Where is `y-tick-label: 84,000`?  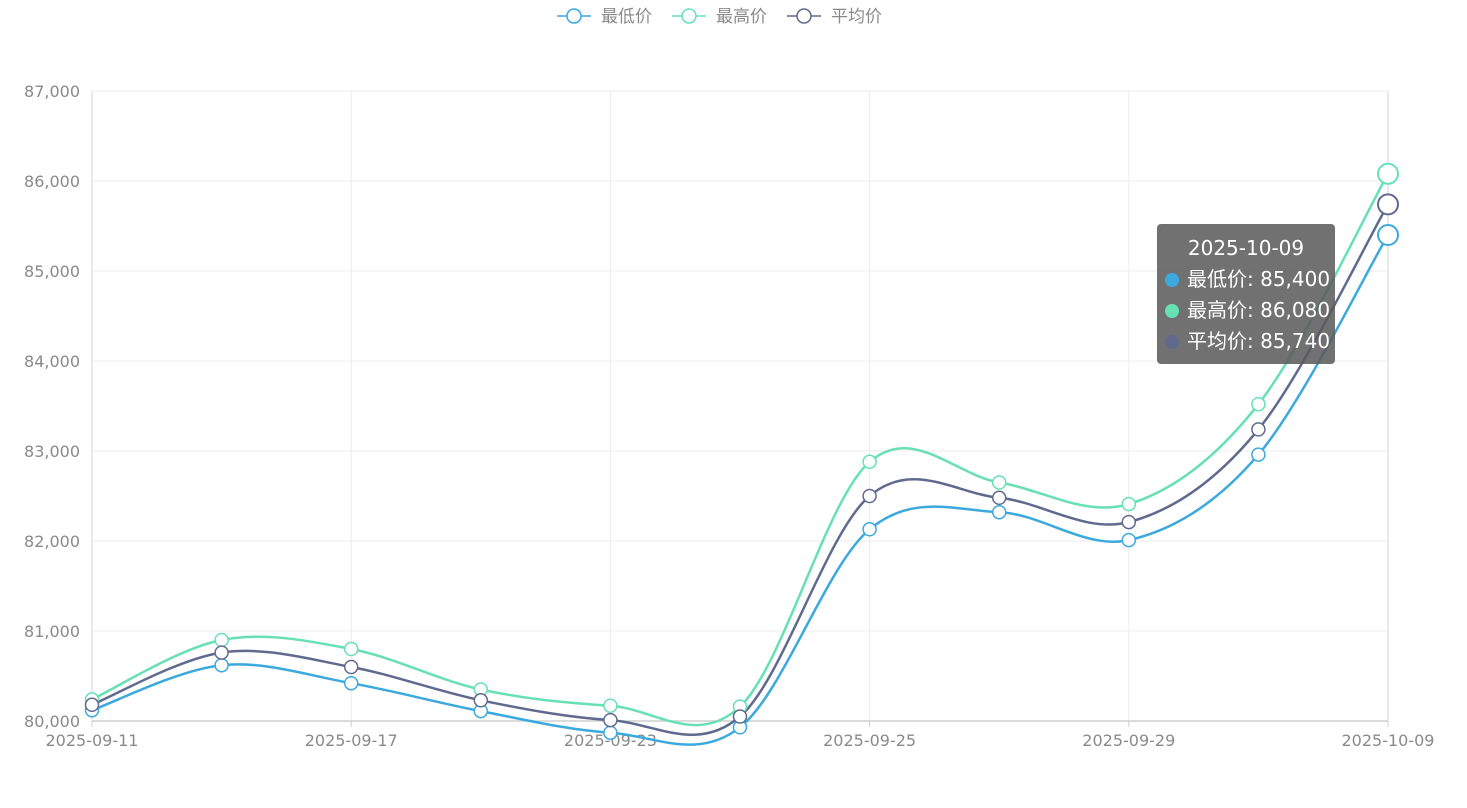 y-tick-label: 84,000 is located at coordinates (52, 361).